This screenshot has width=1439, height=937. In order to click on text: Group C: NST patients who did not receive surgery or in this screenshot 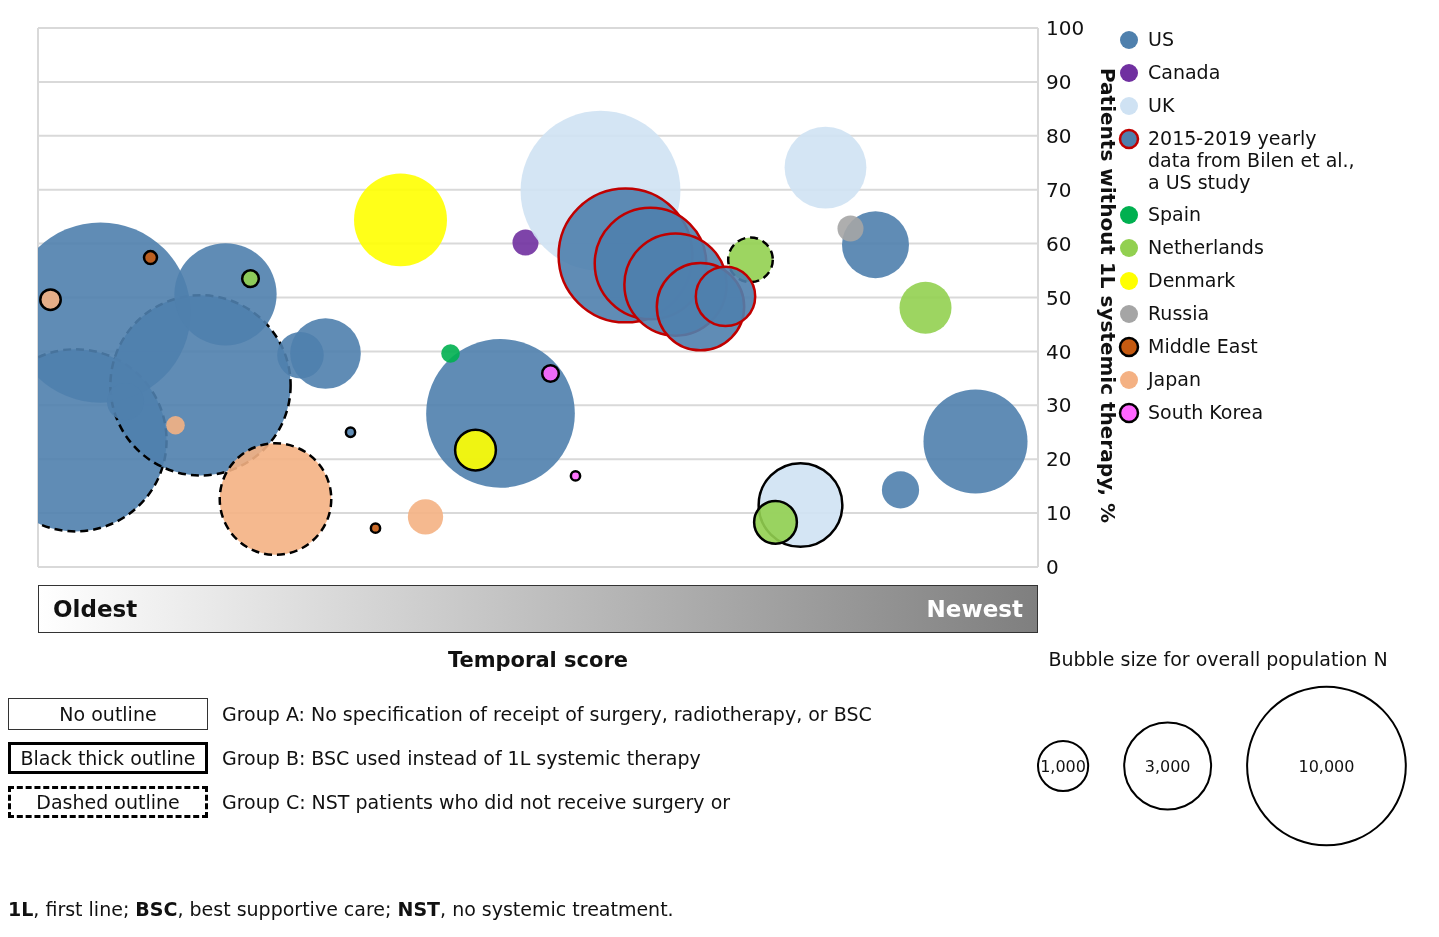, I will do `click(476, 802)`.